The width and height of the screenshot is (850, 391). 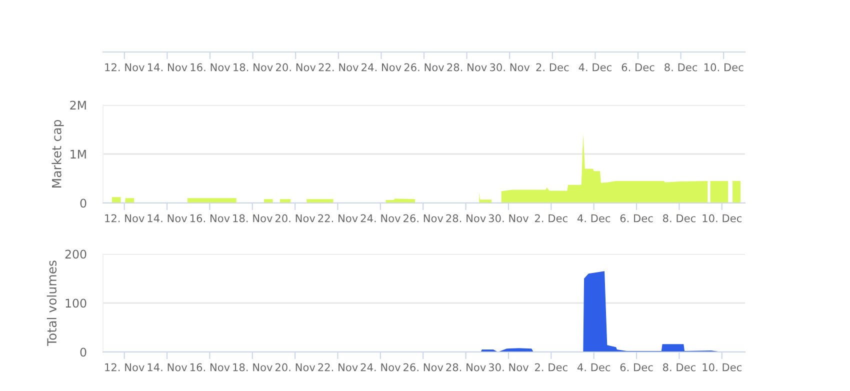 I want to click on text: 18. Nov, so click(x=253, y=67).